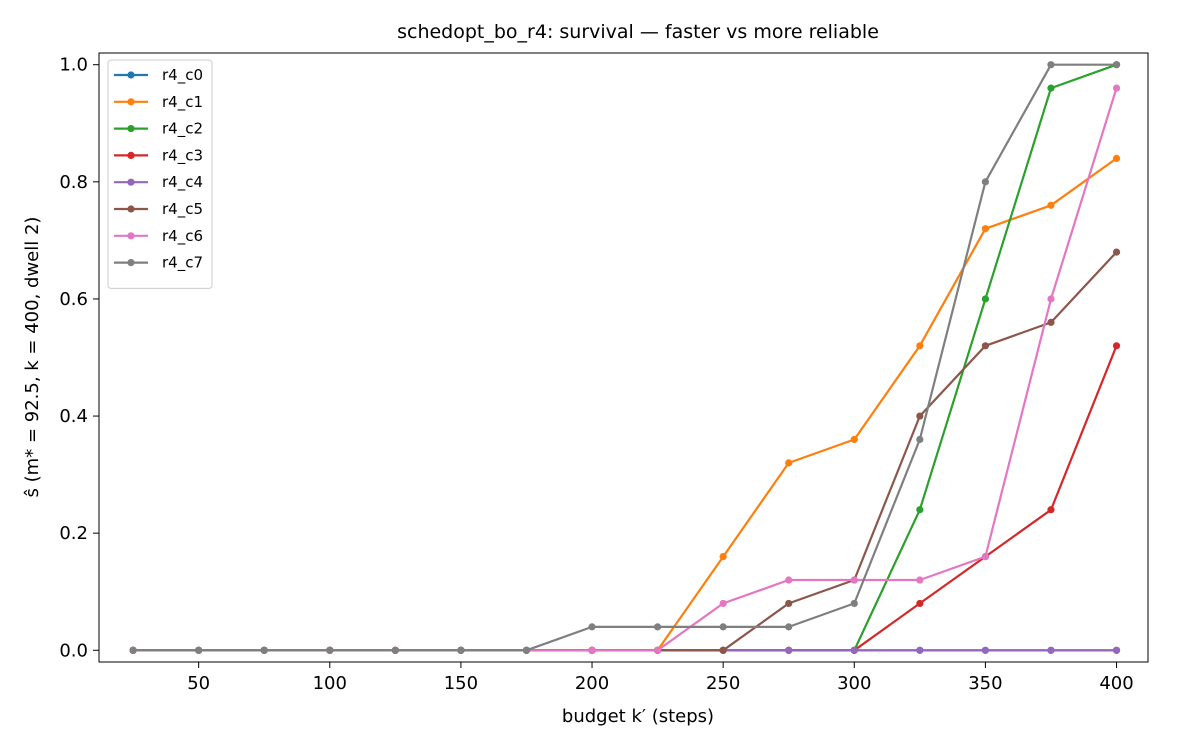 The height and width of the screenshot is (754, 1200). What do you see at coordinates (158, 209) in the screenshot?
I see `legend-item: r4_c5` at bounding box center [158, 209].